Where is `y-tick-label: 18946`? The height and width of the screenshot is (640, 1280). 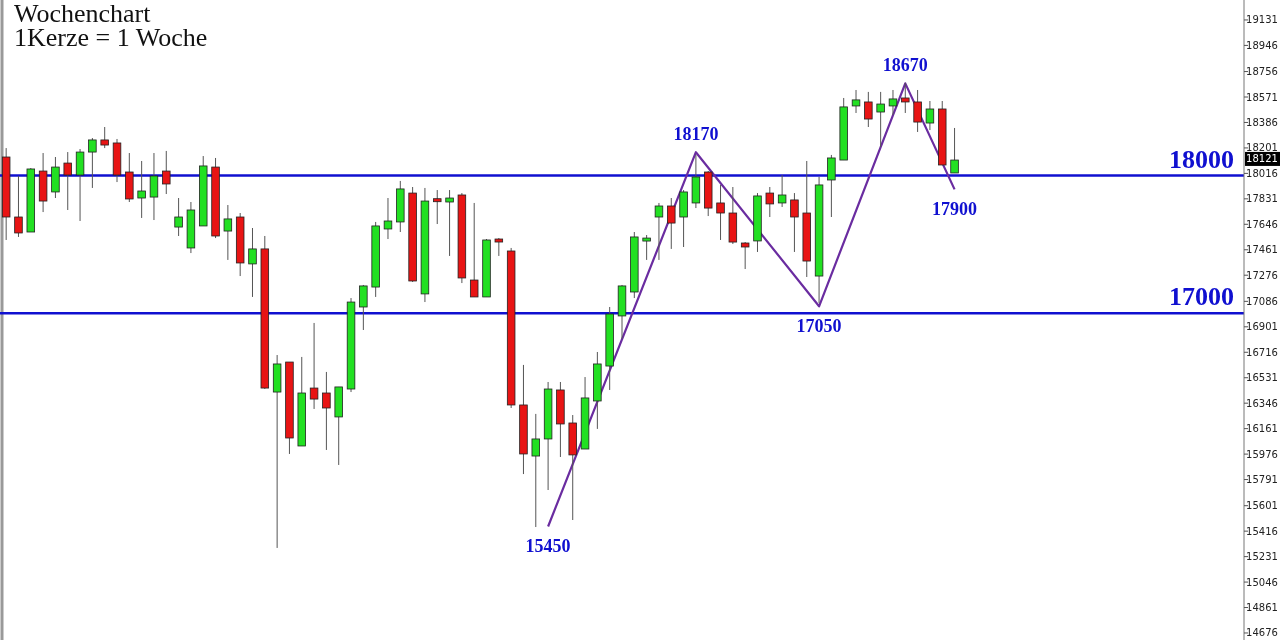
y-tick-label: 18946 is located at coordinates (1262, 45).